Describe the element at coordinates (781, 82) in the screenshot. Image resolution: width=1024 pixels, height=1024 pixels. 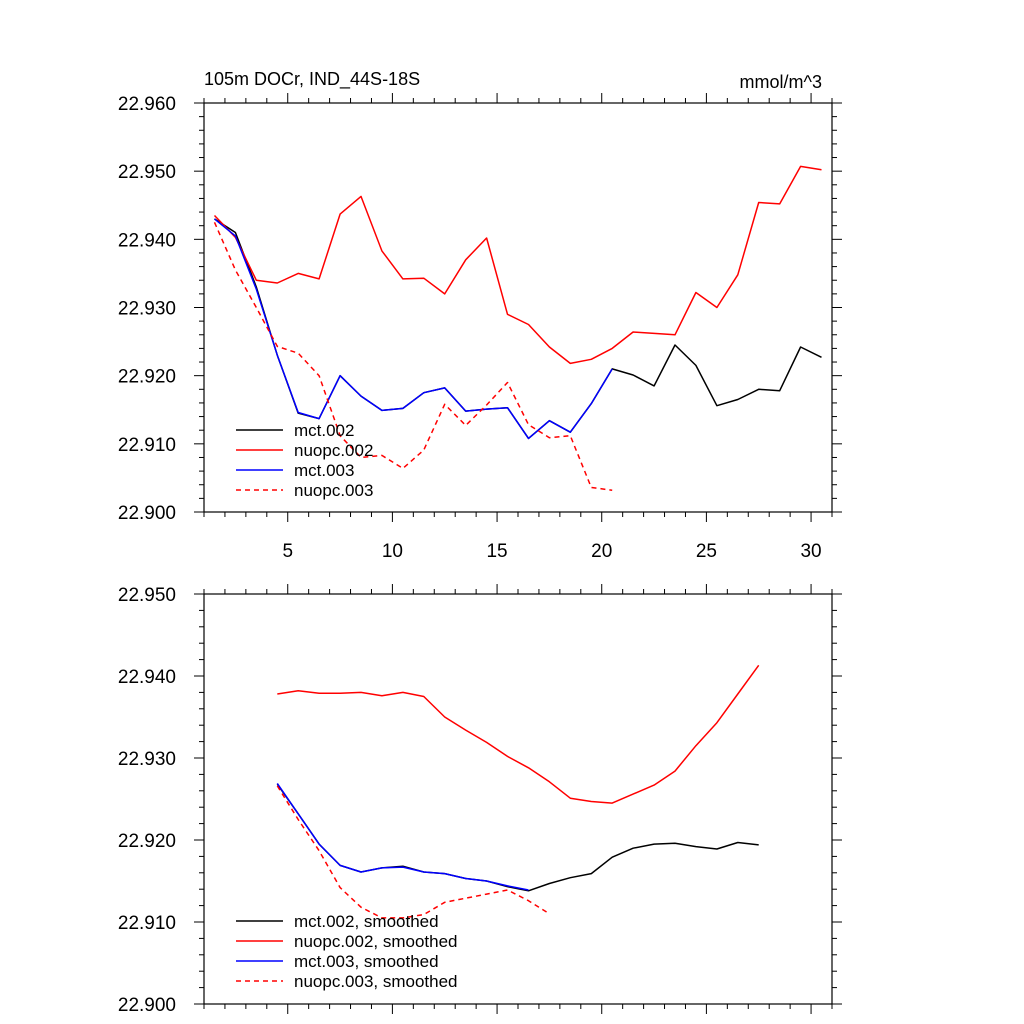
I see `units-label: mmol/m^3` at that location.